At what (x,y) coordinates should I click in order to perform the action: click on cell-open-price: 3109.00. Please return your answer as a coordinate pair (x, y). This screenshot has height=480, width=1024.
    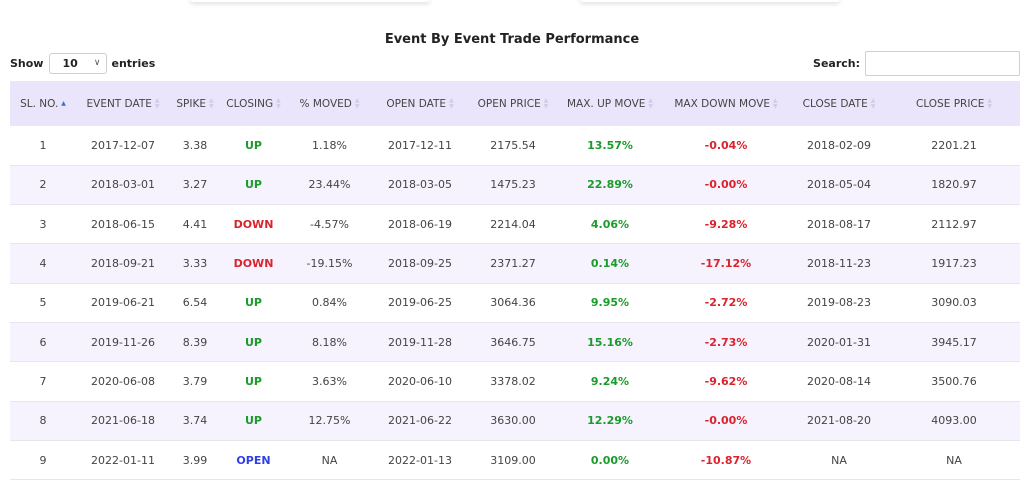
    Looking at the image, I should click on (513, 460).